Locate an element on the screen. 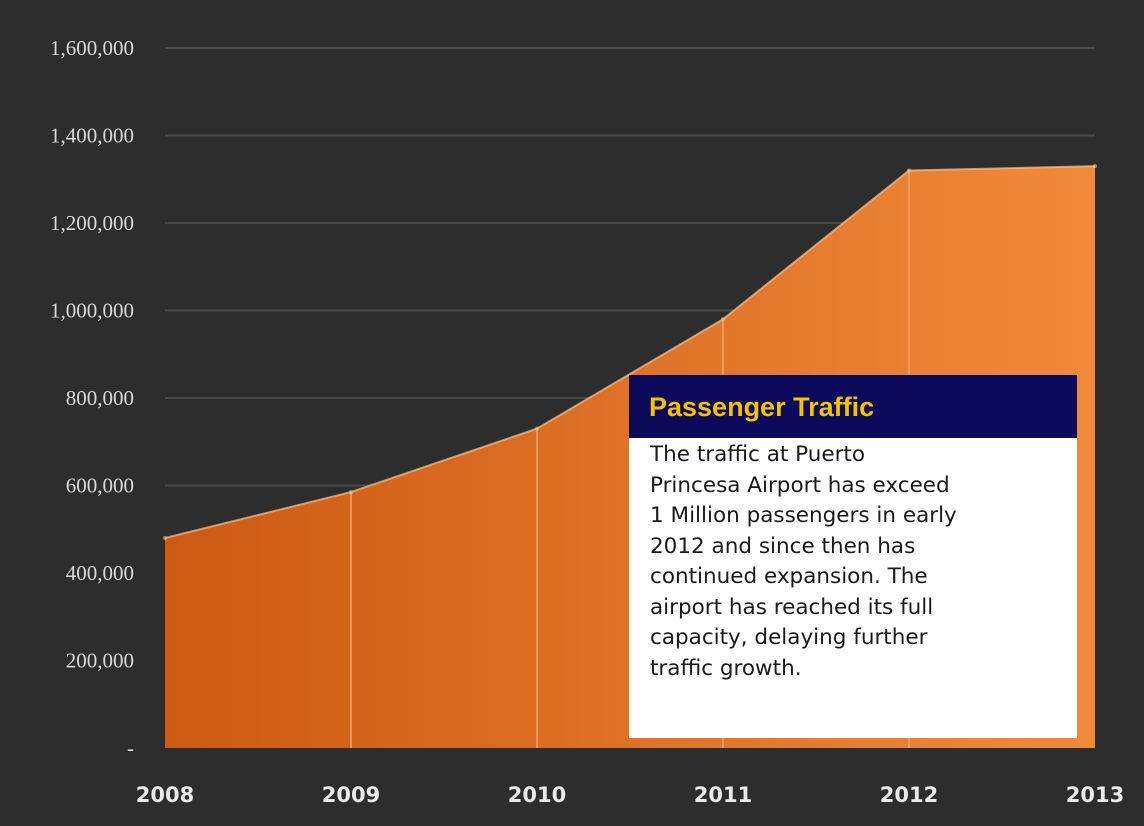 This screenshot has width=1144, height=826. callout-header: Passenger Traffic is located at coordinates (853, 406).